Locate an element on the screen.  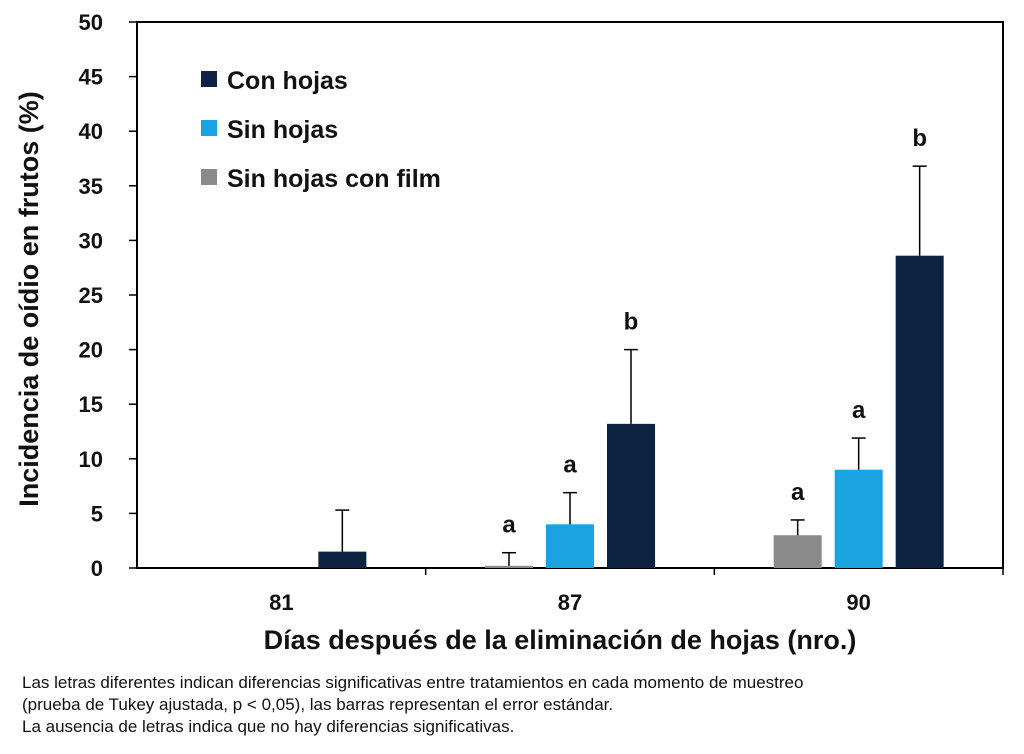
y-tick-label: 40 is located at coordinates (91, 131).